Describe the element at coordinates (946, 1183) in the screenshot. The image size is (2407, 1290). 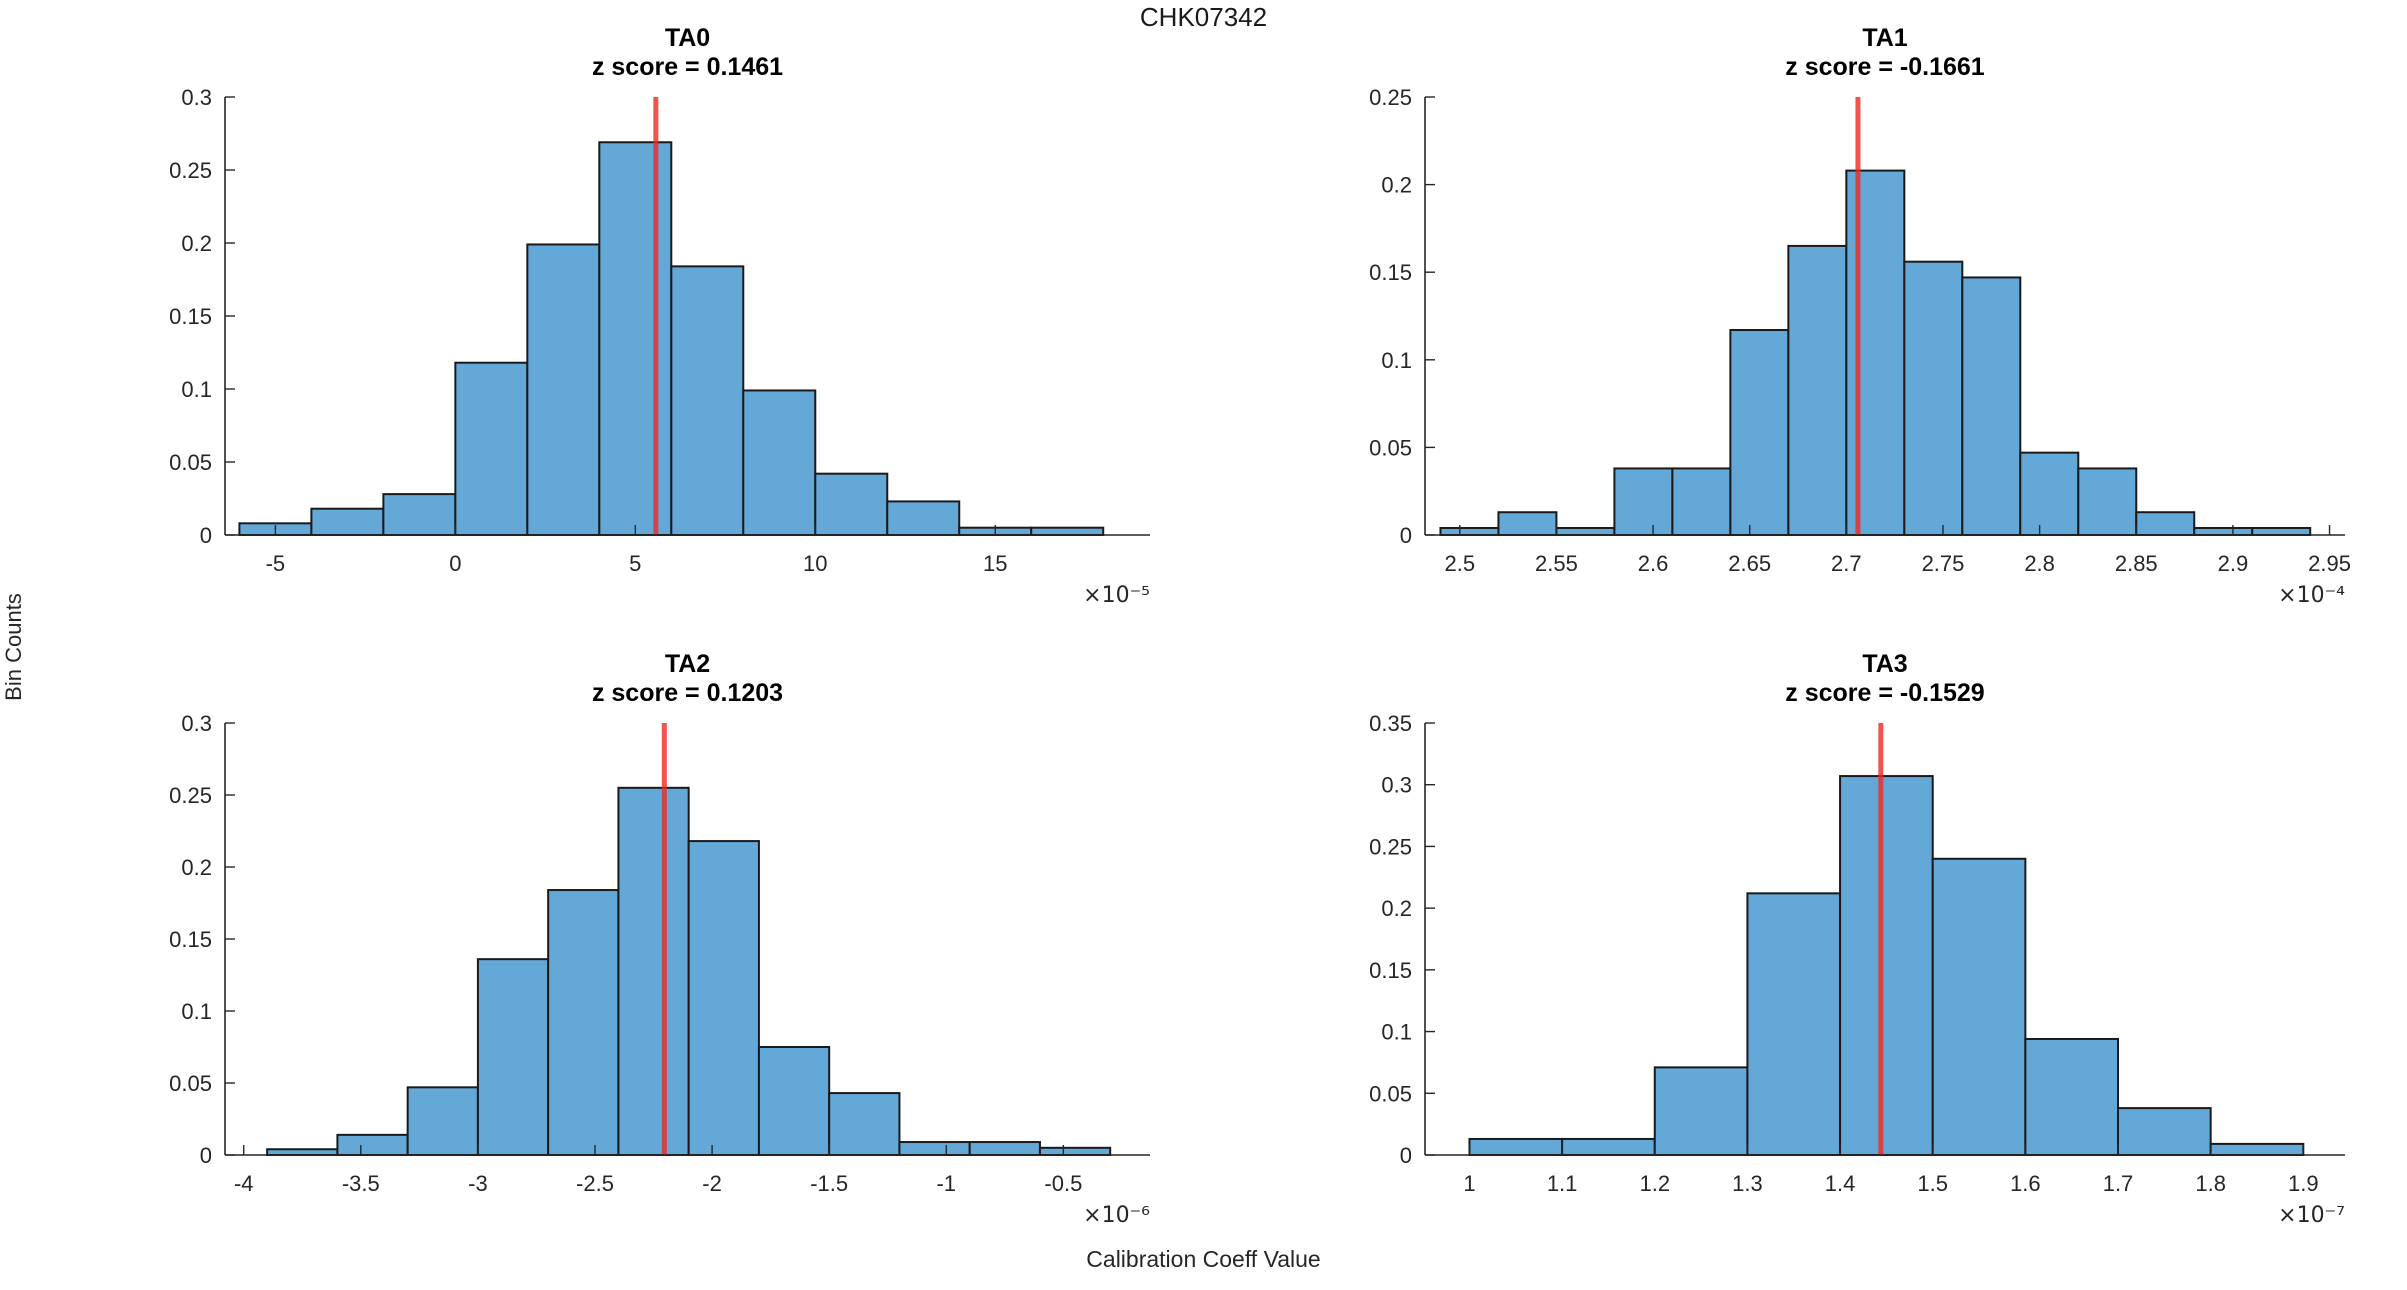
I see `x-tick-label: -1` at that location.